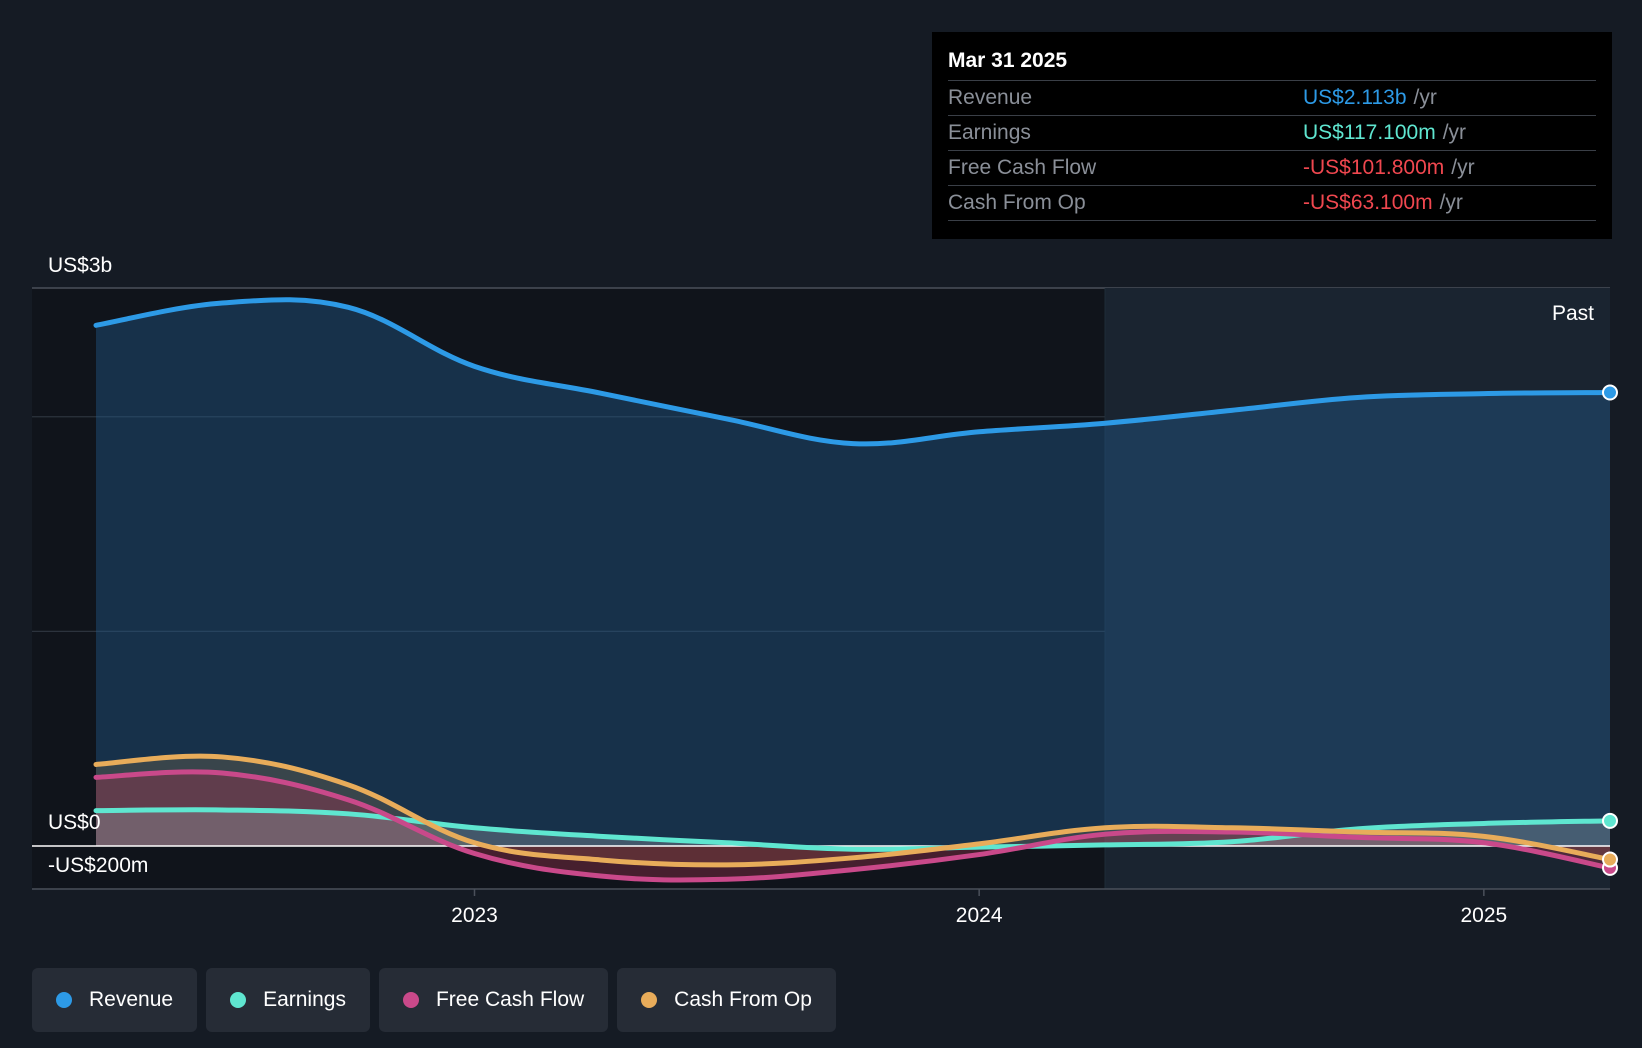  I want to click on past-label: Past, so click(1573, 313).